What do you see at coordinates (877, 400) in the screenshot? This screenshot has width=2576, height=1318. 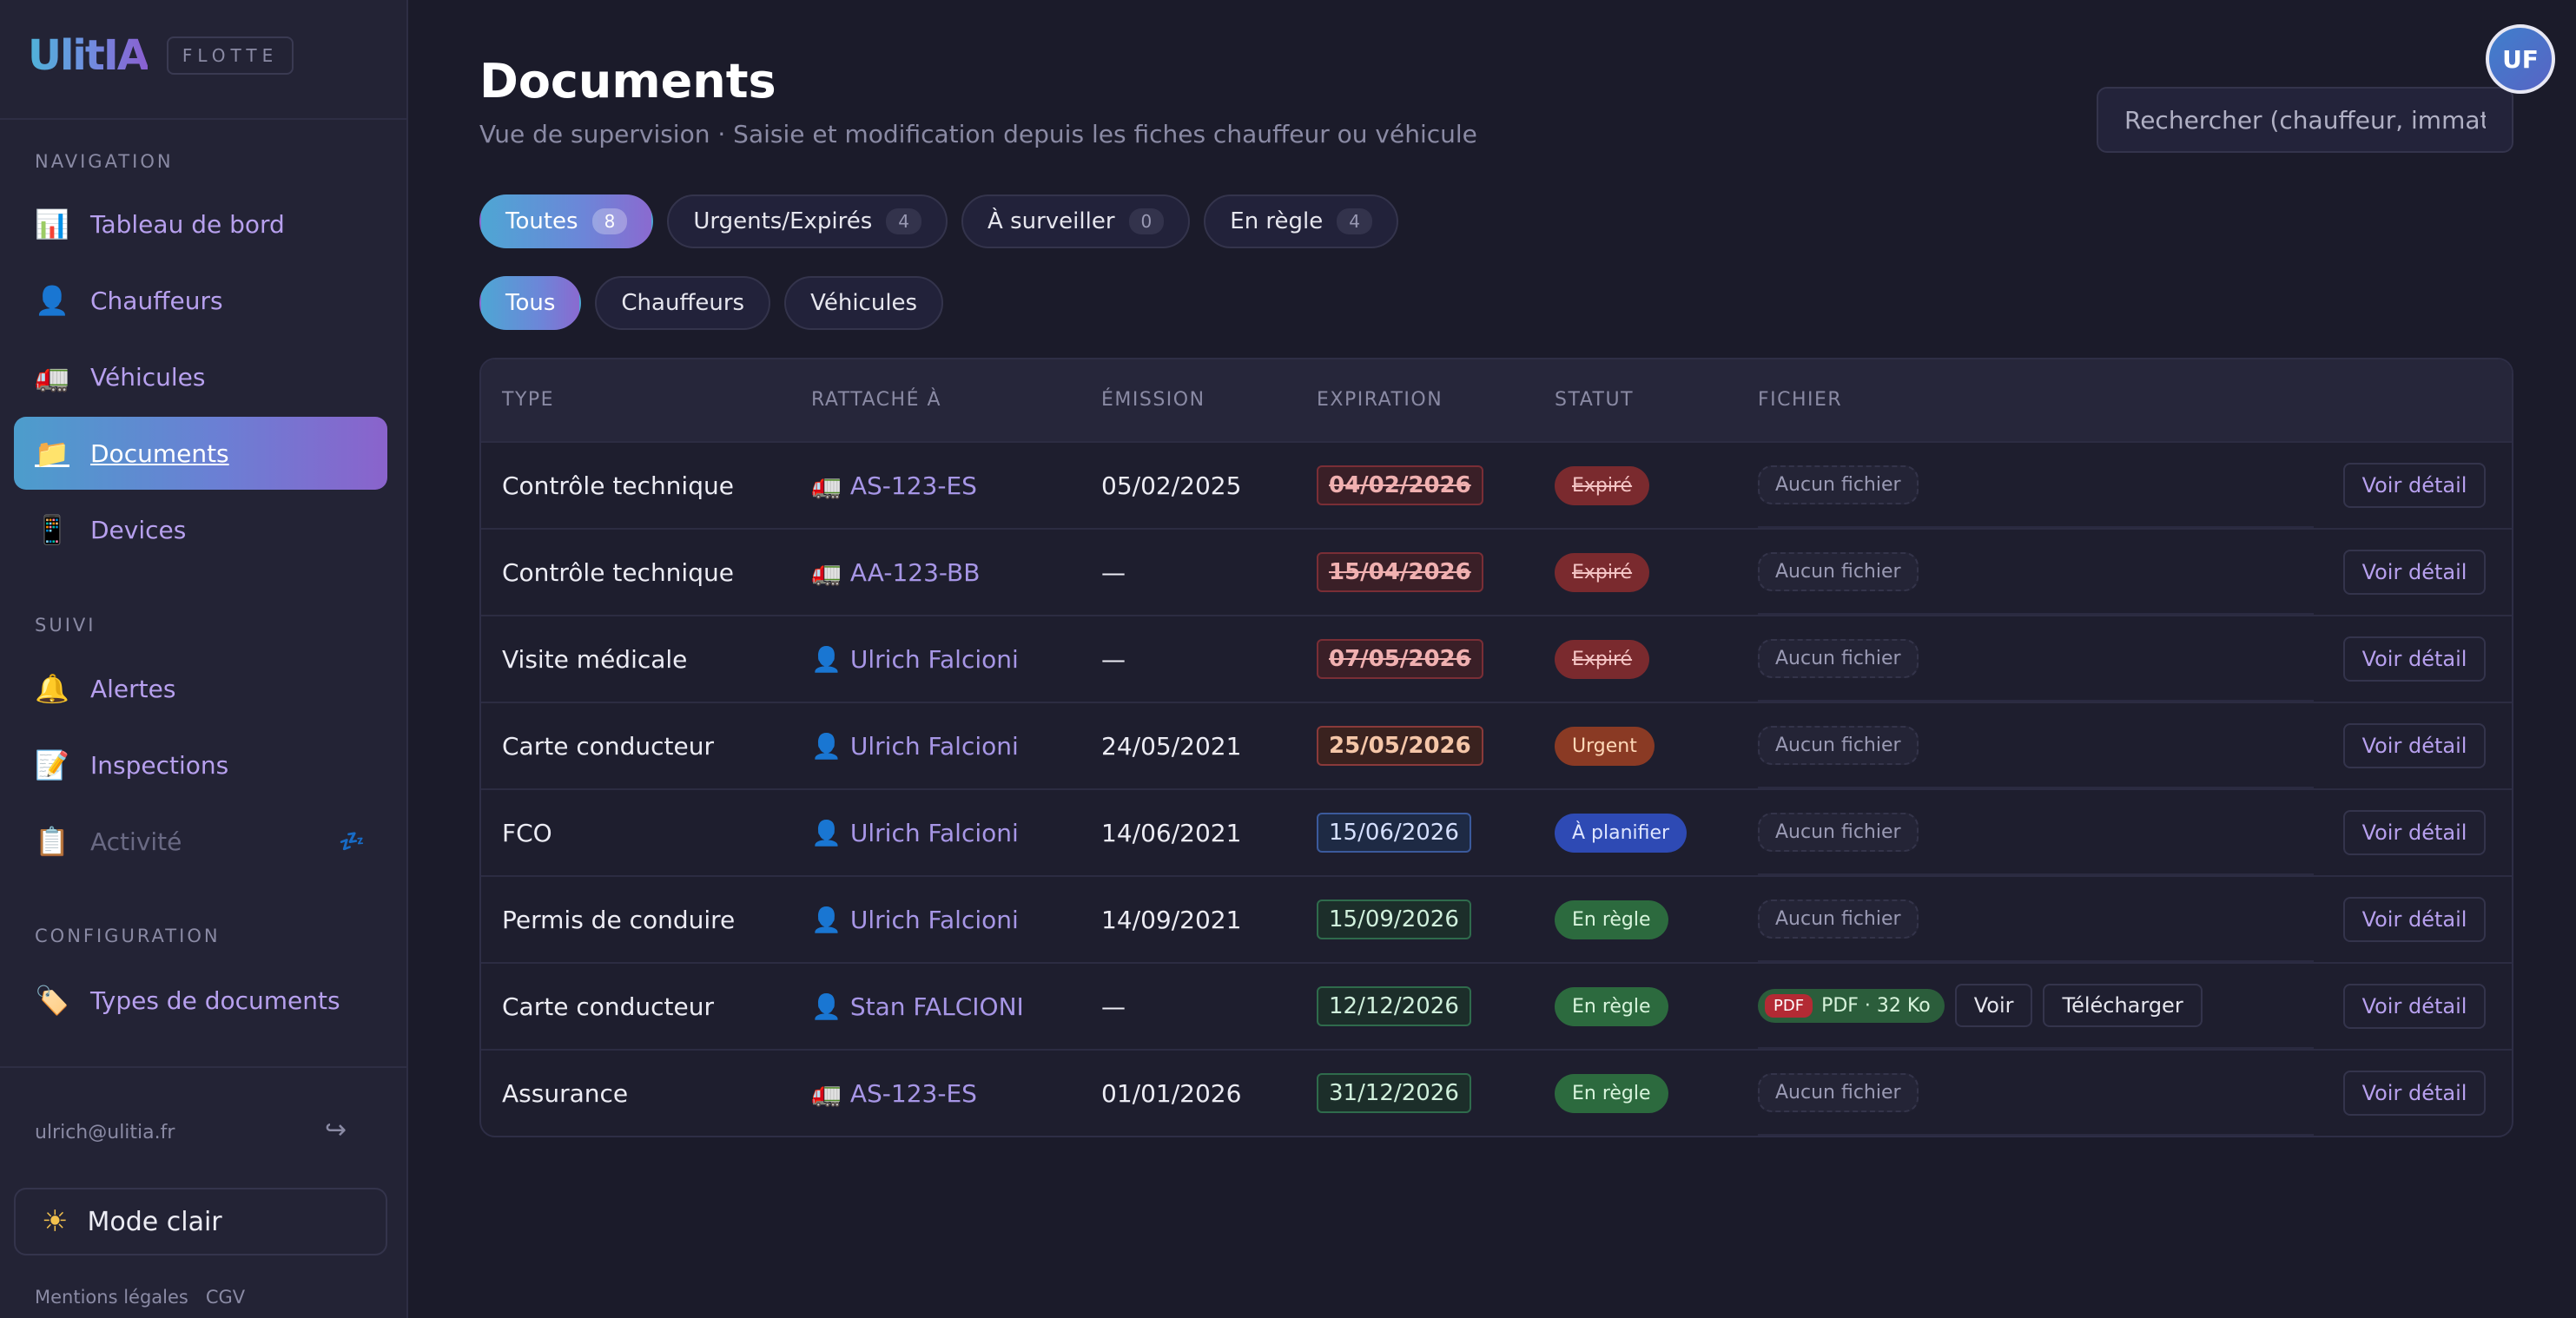 I see `column-header-rattache: RATTACHÉ À` at bounding box center [877, 400].